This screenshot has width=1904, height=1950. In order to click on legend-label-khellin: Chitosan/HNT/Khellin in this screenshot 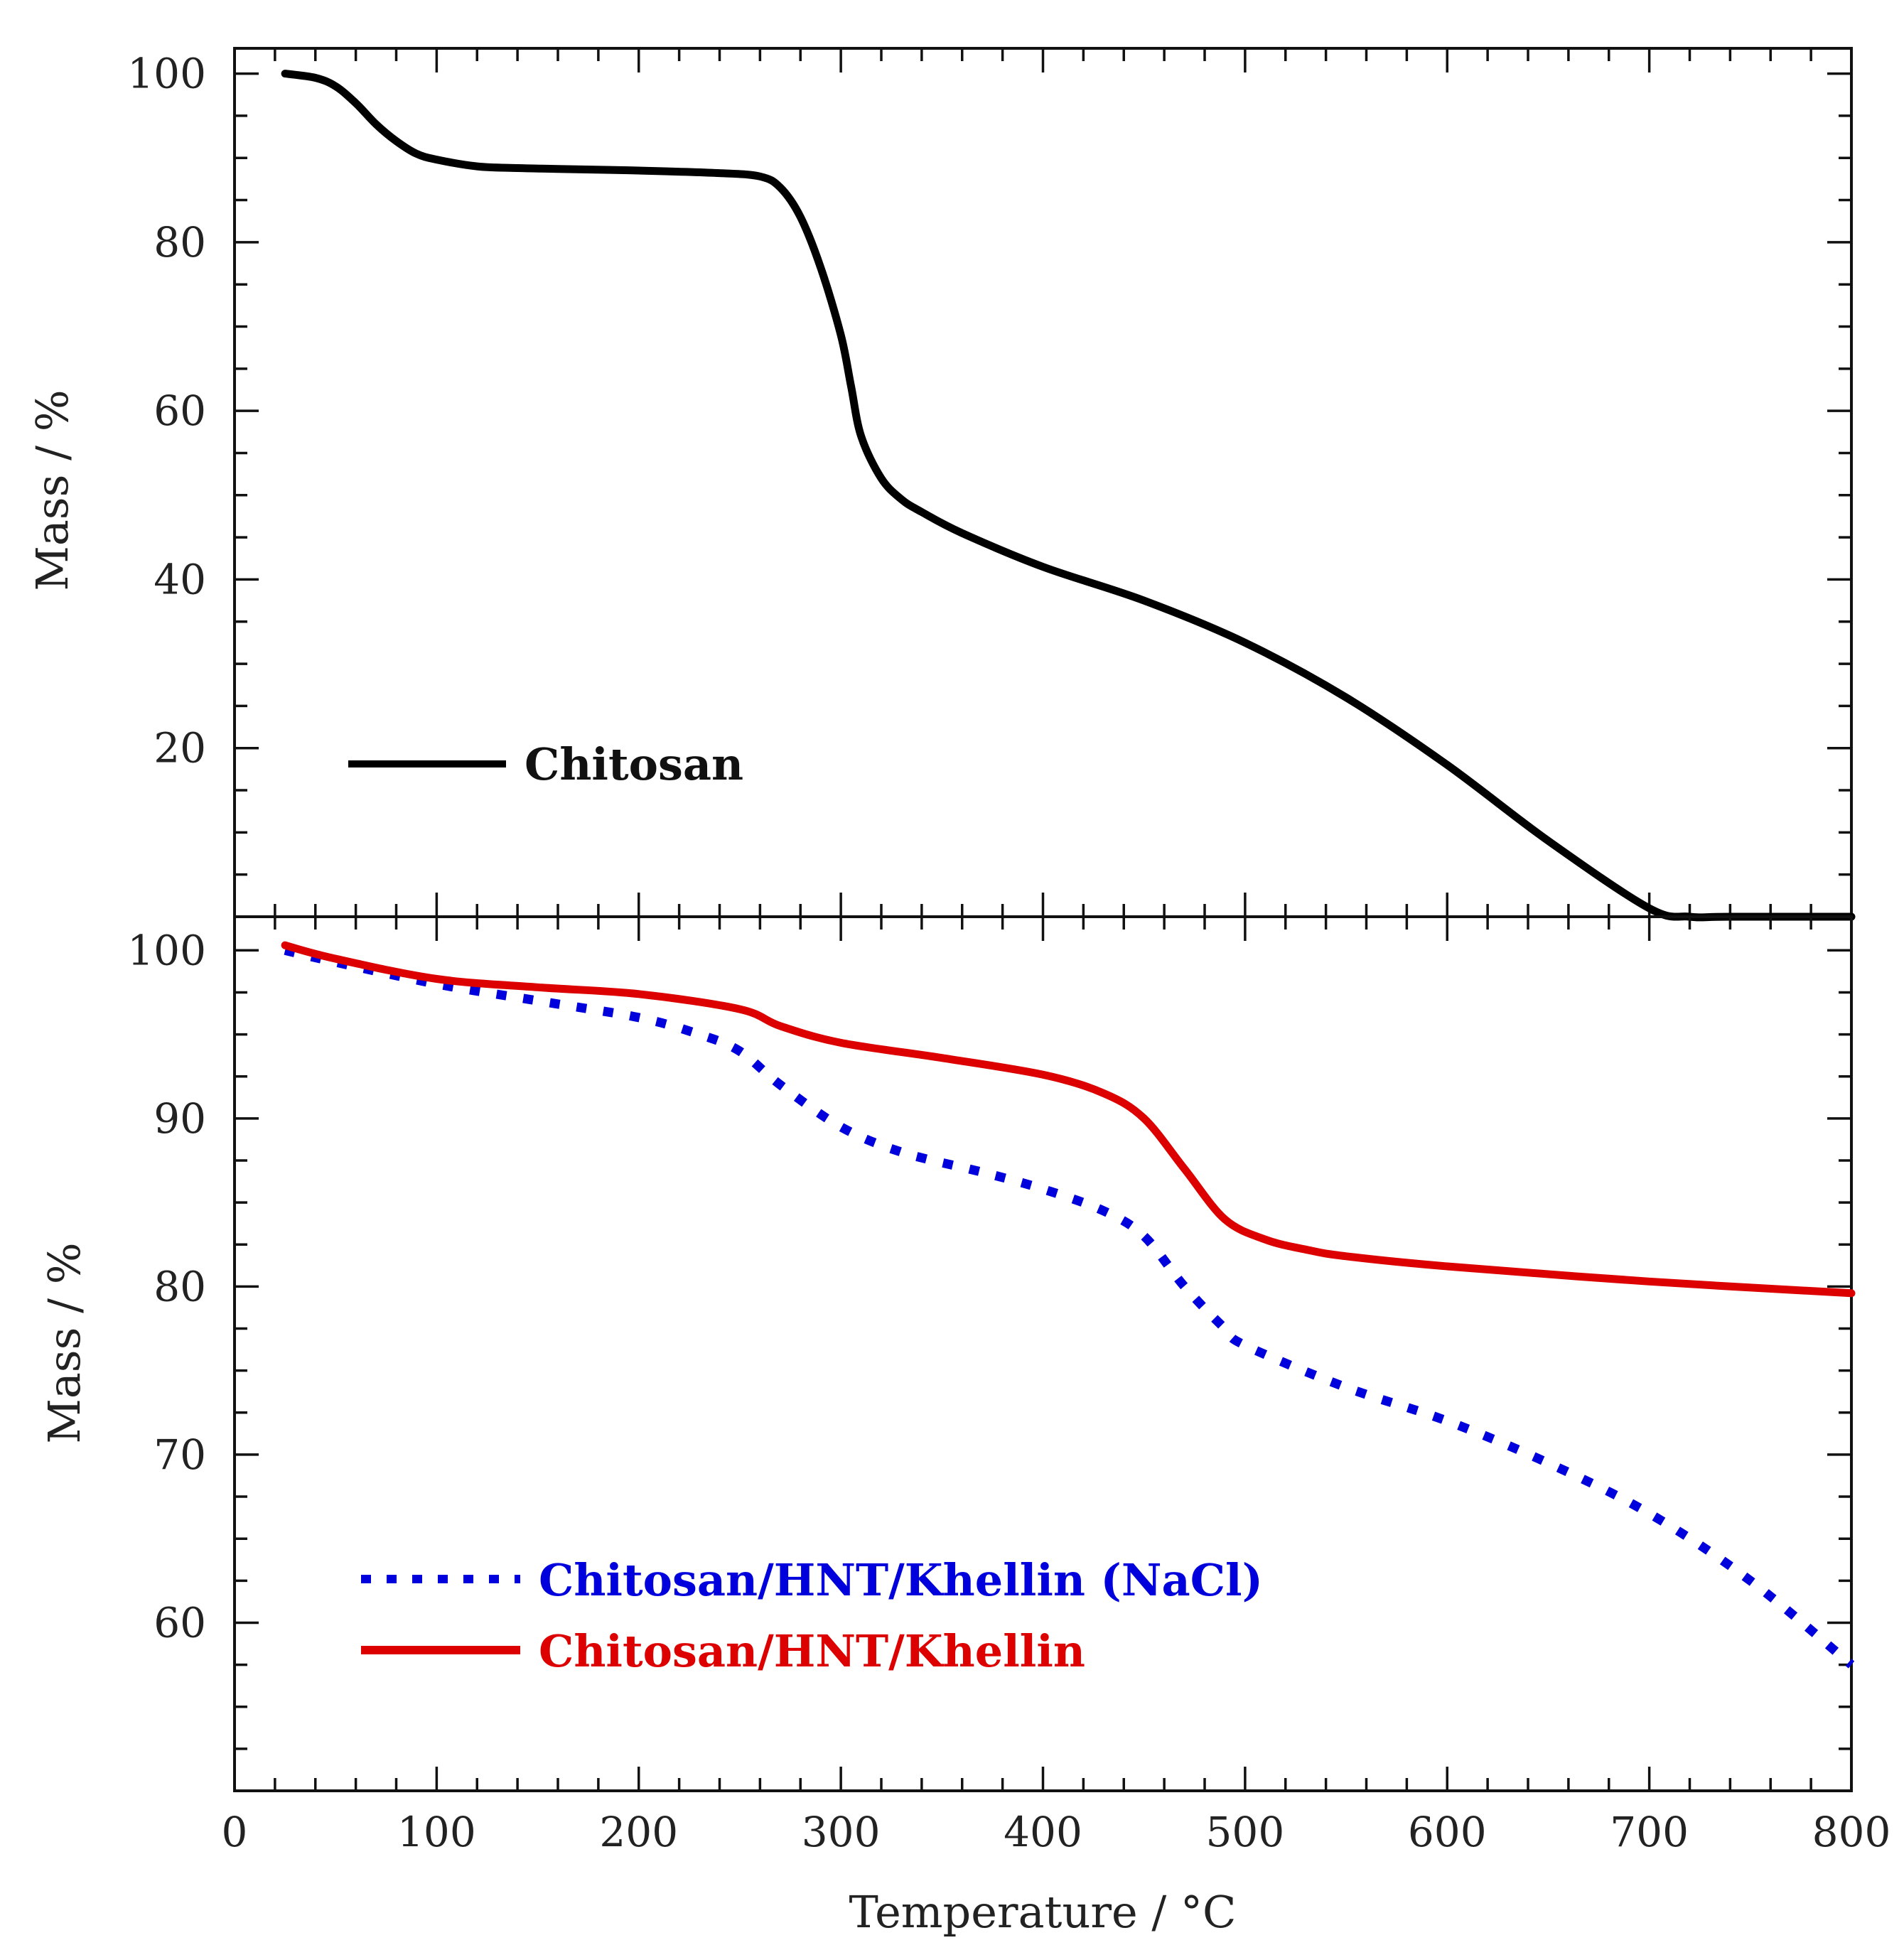, I will do `click(812, 1651)`.